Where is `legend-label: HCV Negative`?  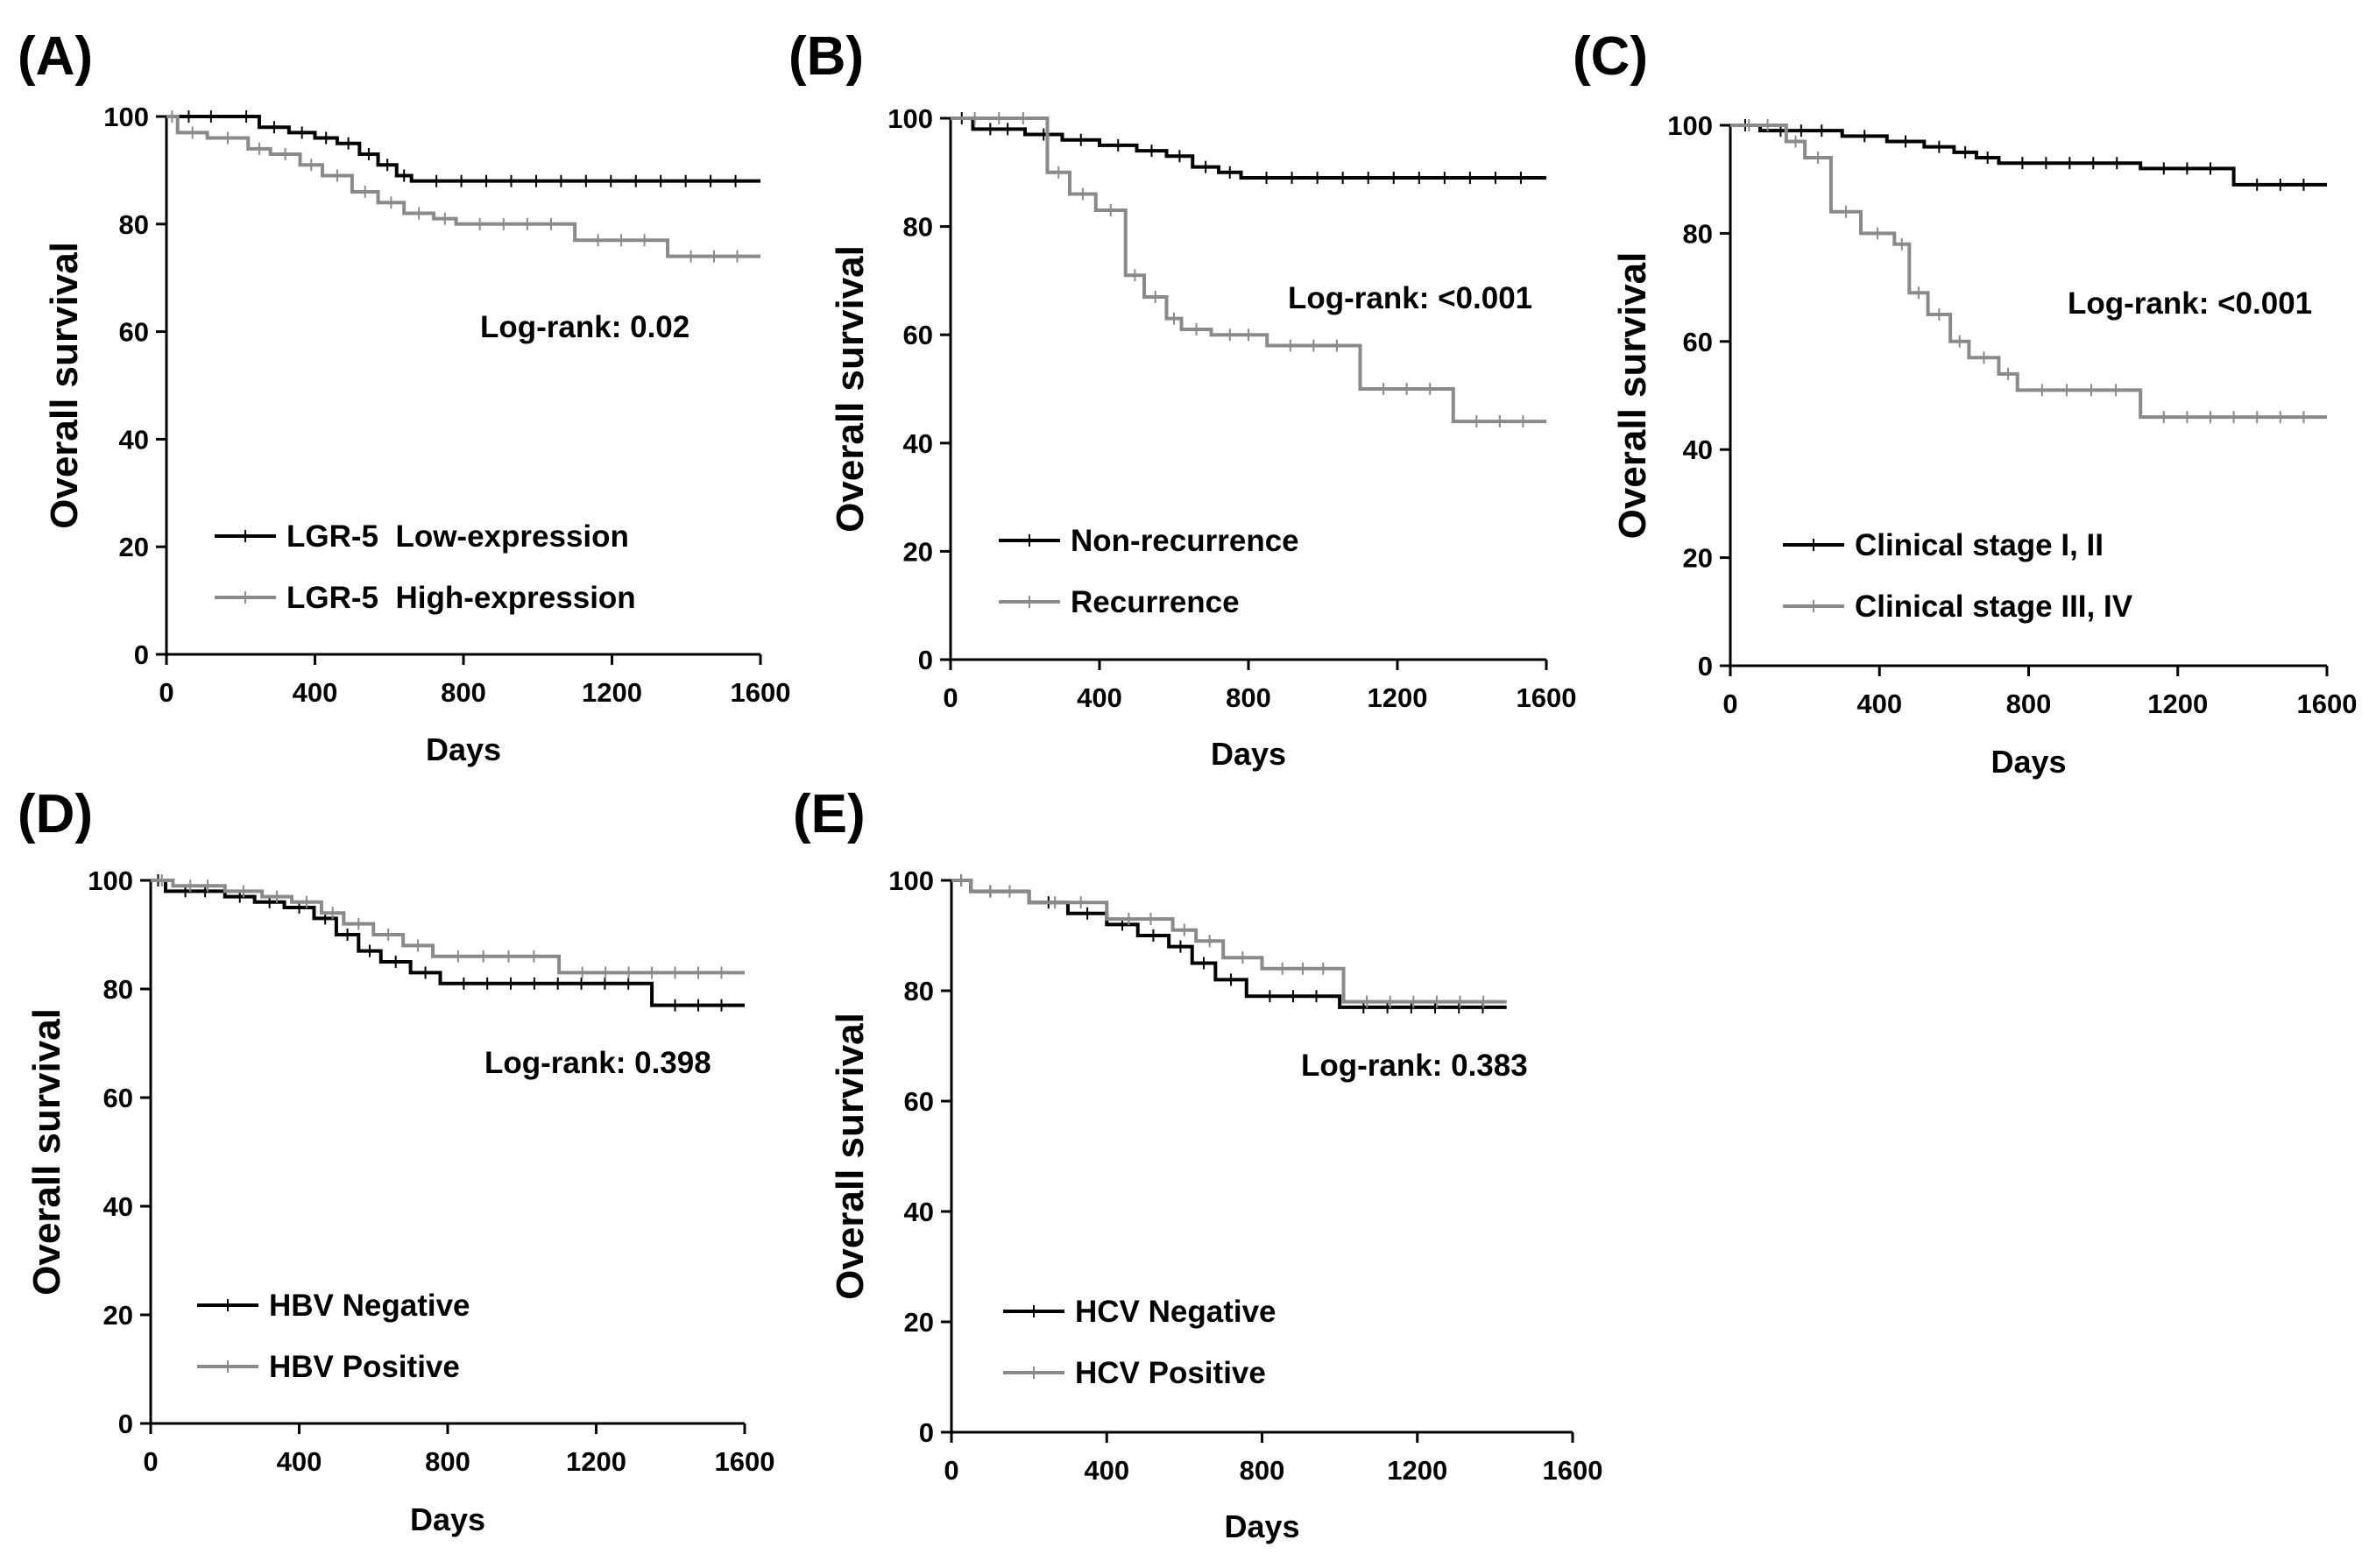 legend-label: HCV Negative is located at coordinates (1176, 1312).